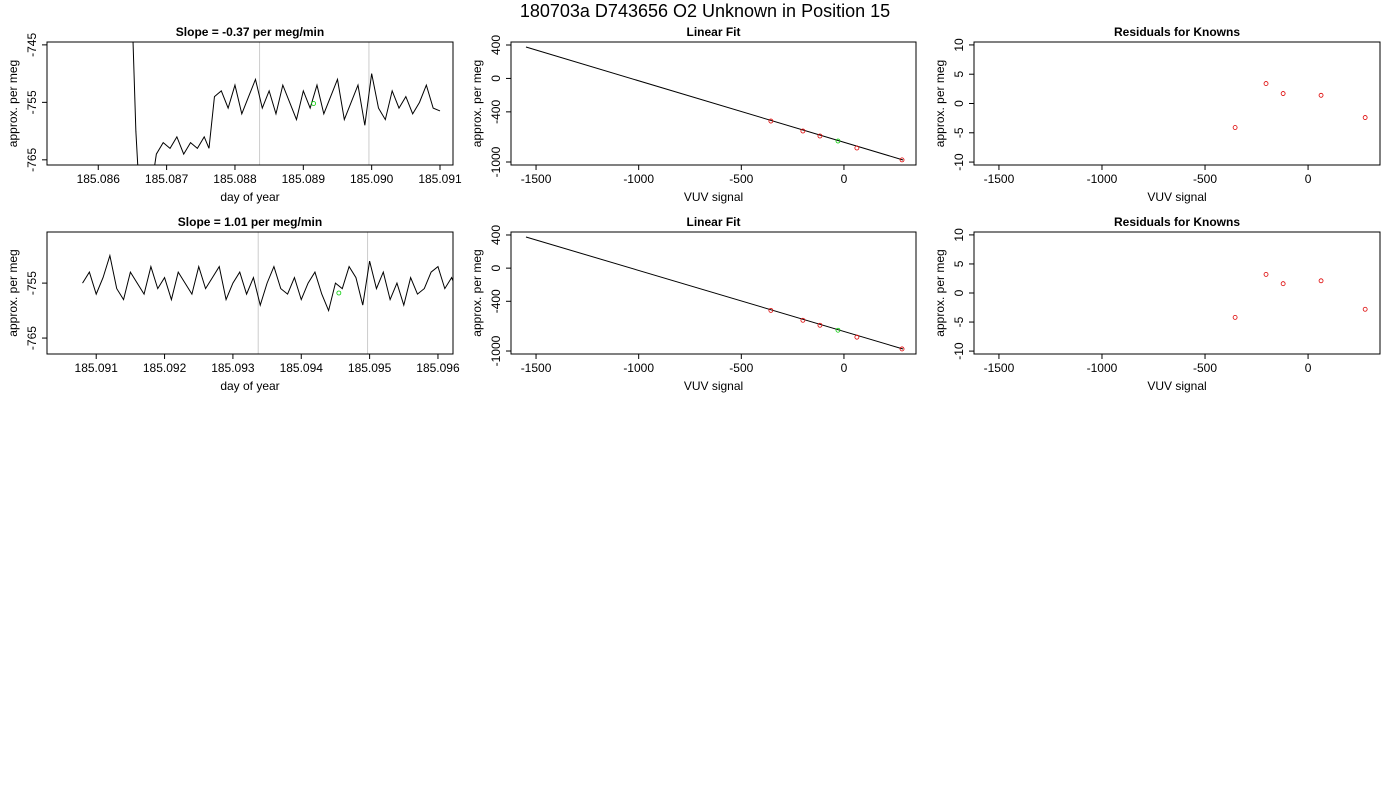 The image size is (1400, 800). What do you see at coordinates (235, 179) in the screenshot?
I see `x-tick-label: 185.088` at bounding box center [235, 179].